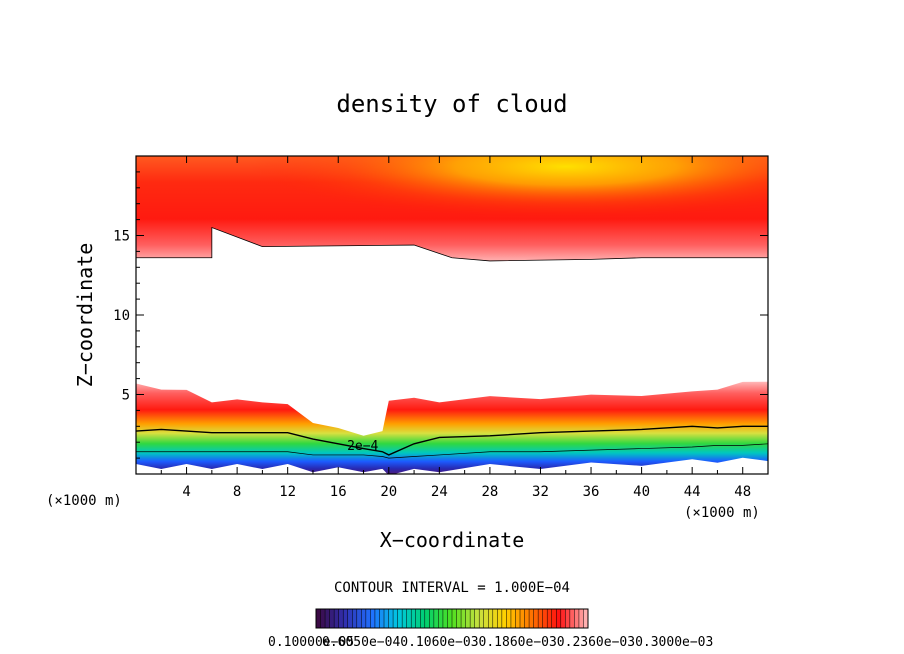  I want to click on chart-title: density of cloud, so click(451, 104).